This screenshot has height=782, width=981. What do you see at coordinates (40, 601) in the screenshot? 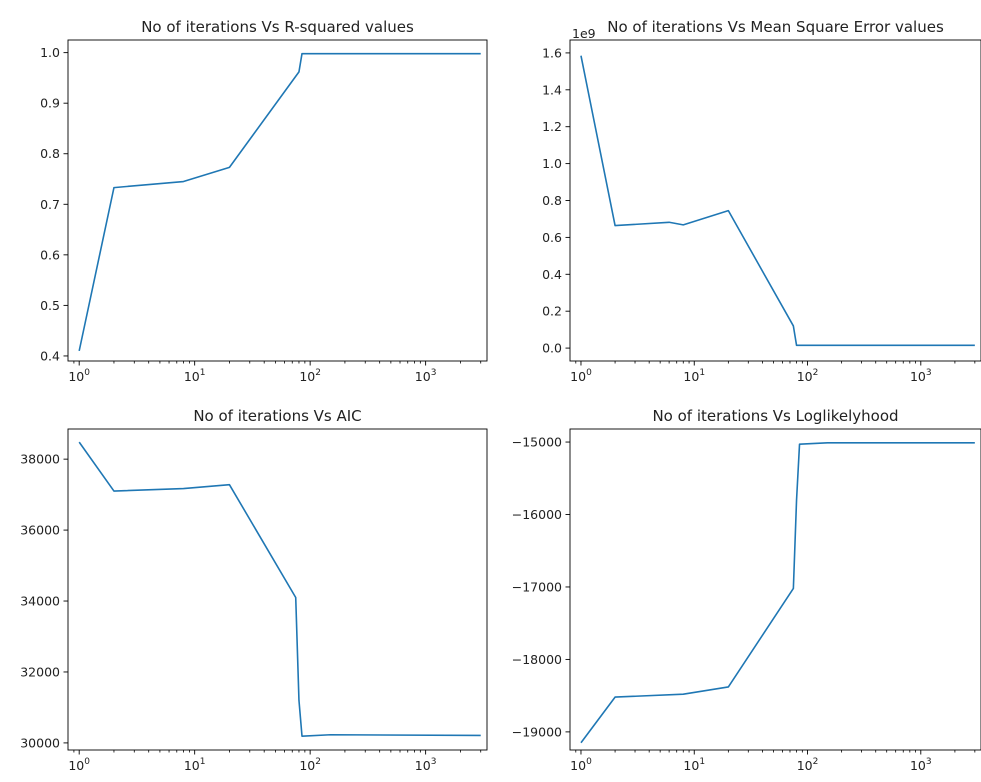
I see `y-tick-label: 34000` at bounding box center [40, 601].